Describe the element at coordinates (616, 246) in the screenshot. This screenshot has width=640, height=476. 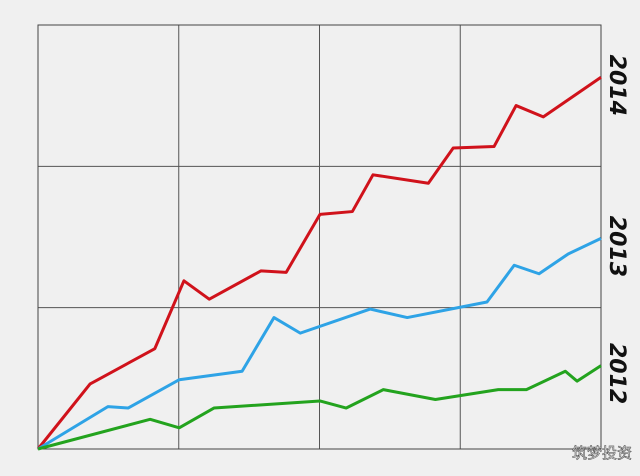
I see `series-label: 2013` at that location.